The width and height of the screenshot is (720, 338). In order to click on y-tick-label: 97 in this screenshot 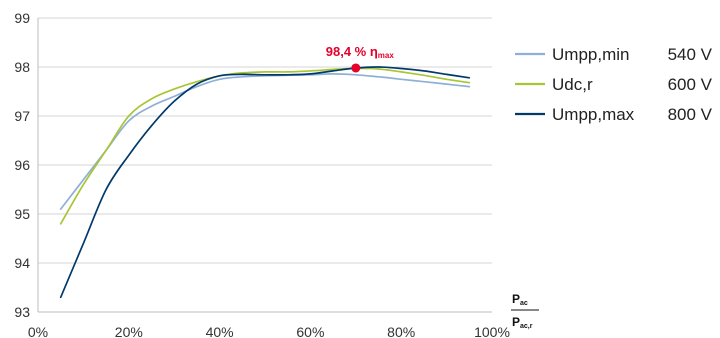, I will do `click(22, 116)`.